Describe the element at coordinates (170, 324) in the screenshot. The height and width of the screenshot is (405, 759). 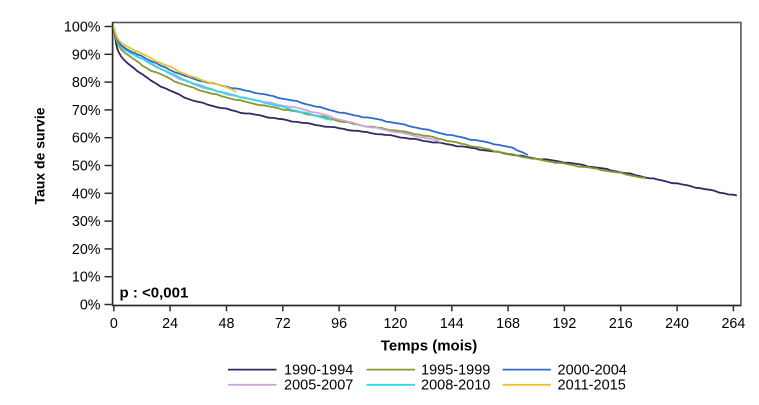
I see `svg-text: 24` at that location.